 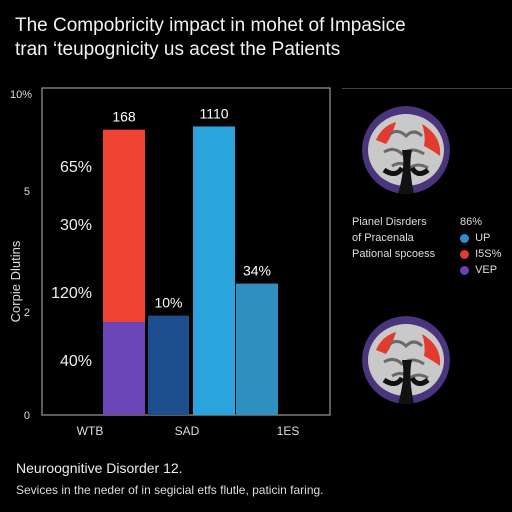 I want to click on legend-row: of Pracenala UP, so click(x=427, y=240).